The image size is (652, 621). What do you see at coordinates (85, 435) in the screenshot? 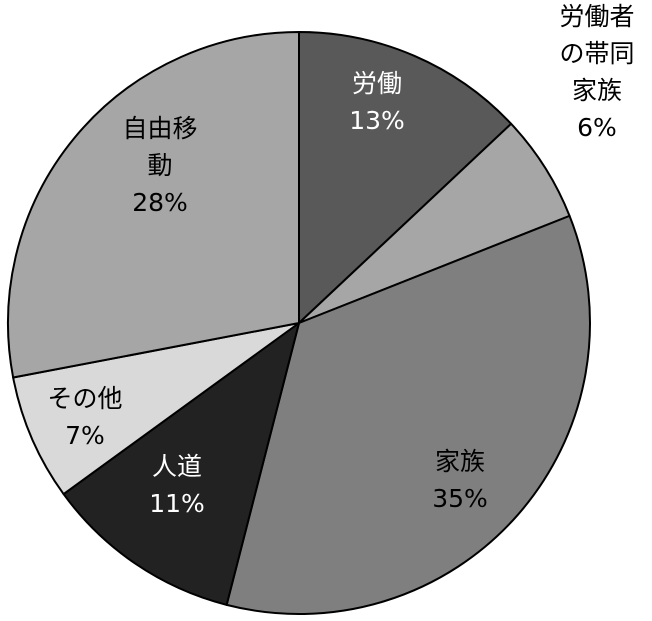
I see `slice-percent-4: 7%` at bounding box center [85, 435].